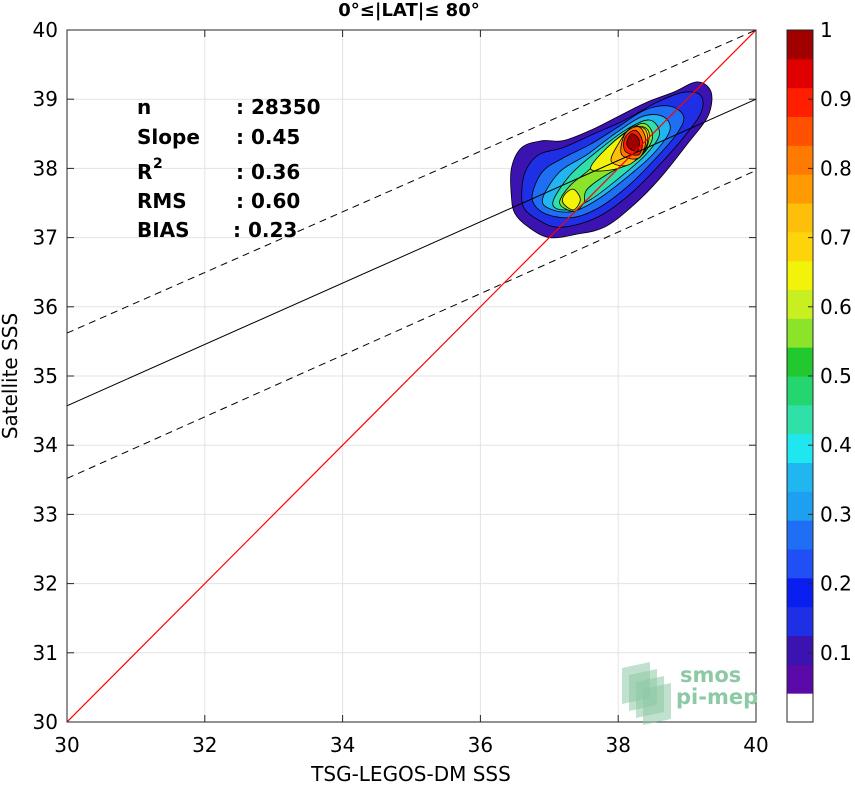  What do you see at coordinates (836, 99) in the screenshot?
I see `colorbar-tick-label-8: 0.9` at bounding box center [836, 99].